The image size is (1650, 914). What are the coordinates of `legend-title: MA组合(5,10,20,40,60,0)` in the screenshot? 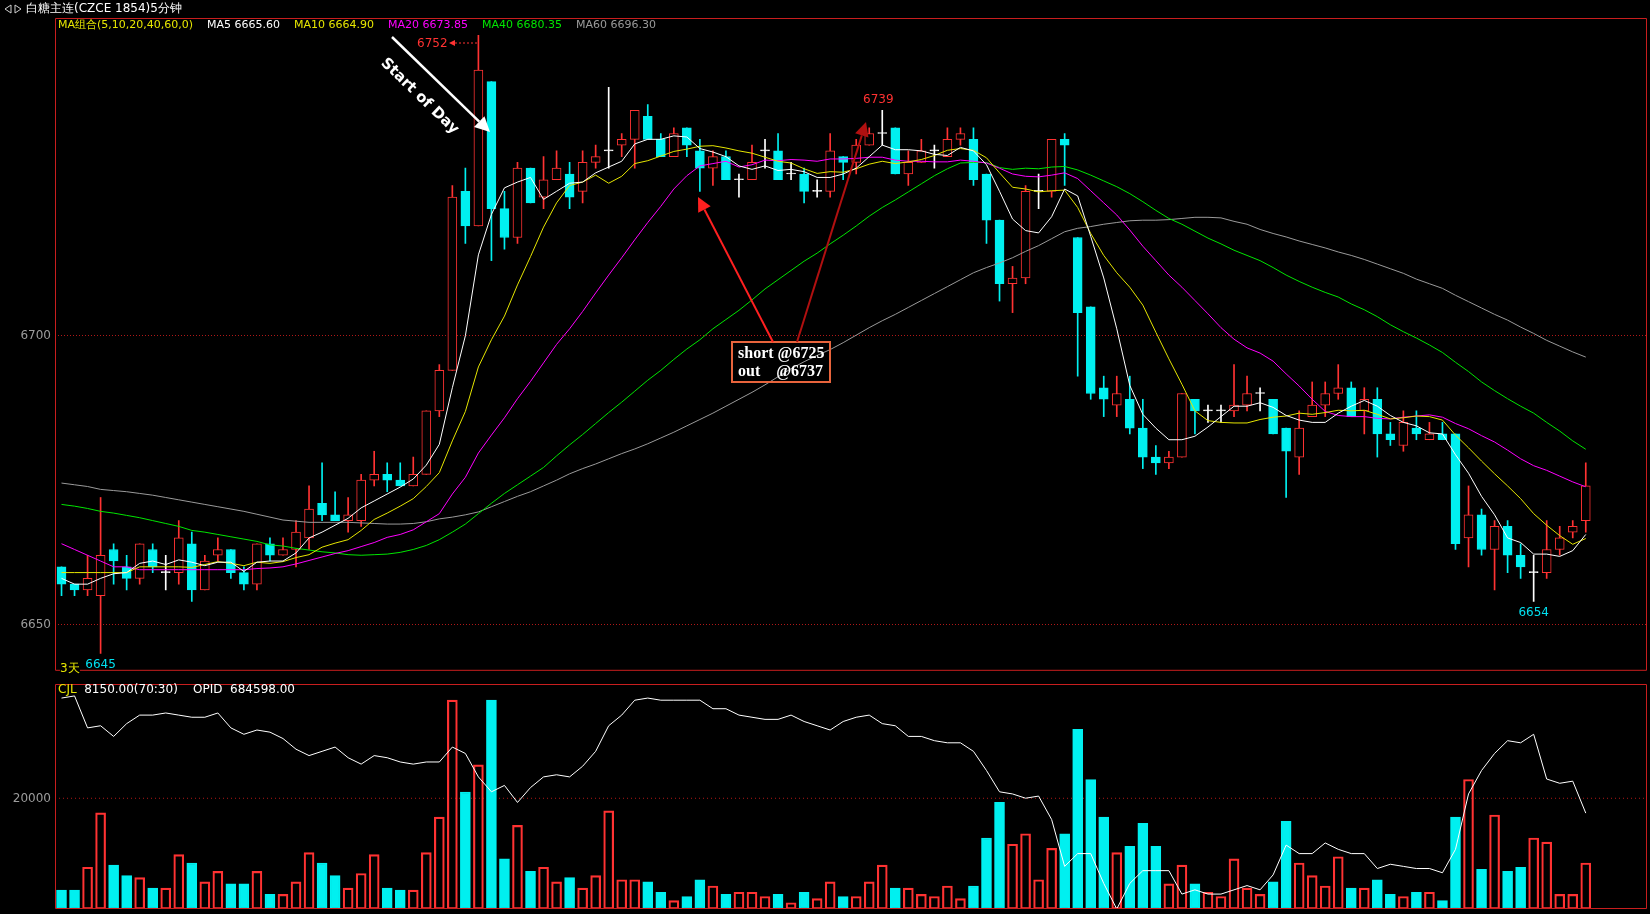 It's located at (126, 24).